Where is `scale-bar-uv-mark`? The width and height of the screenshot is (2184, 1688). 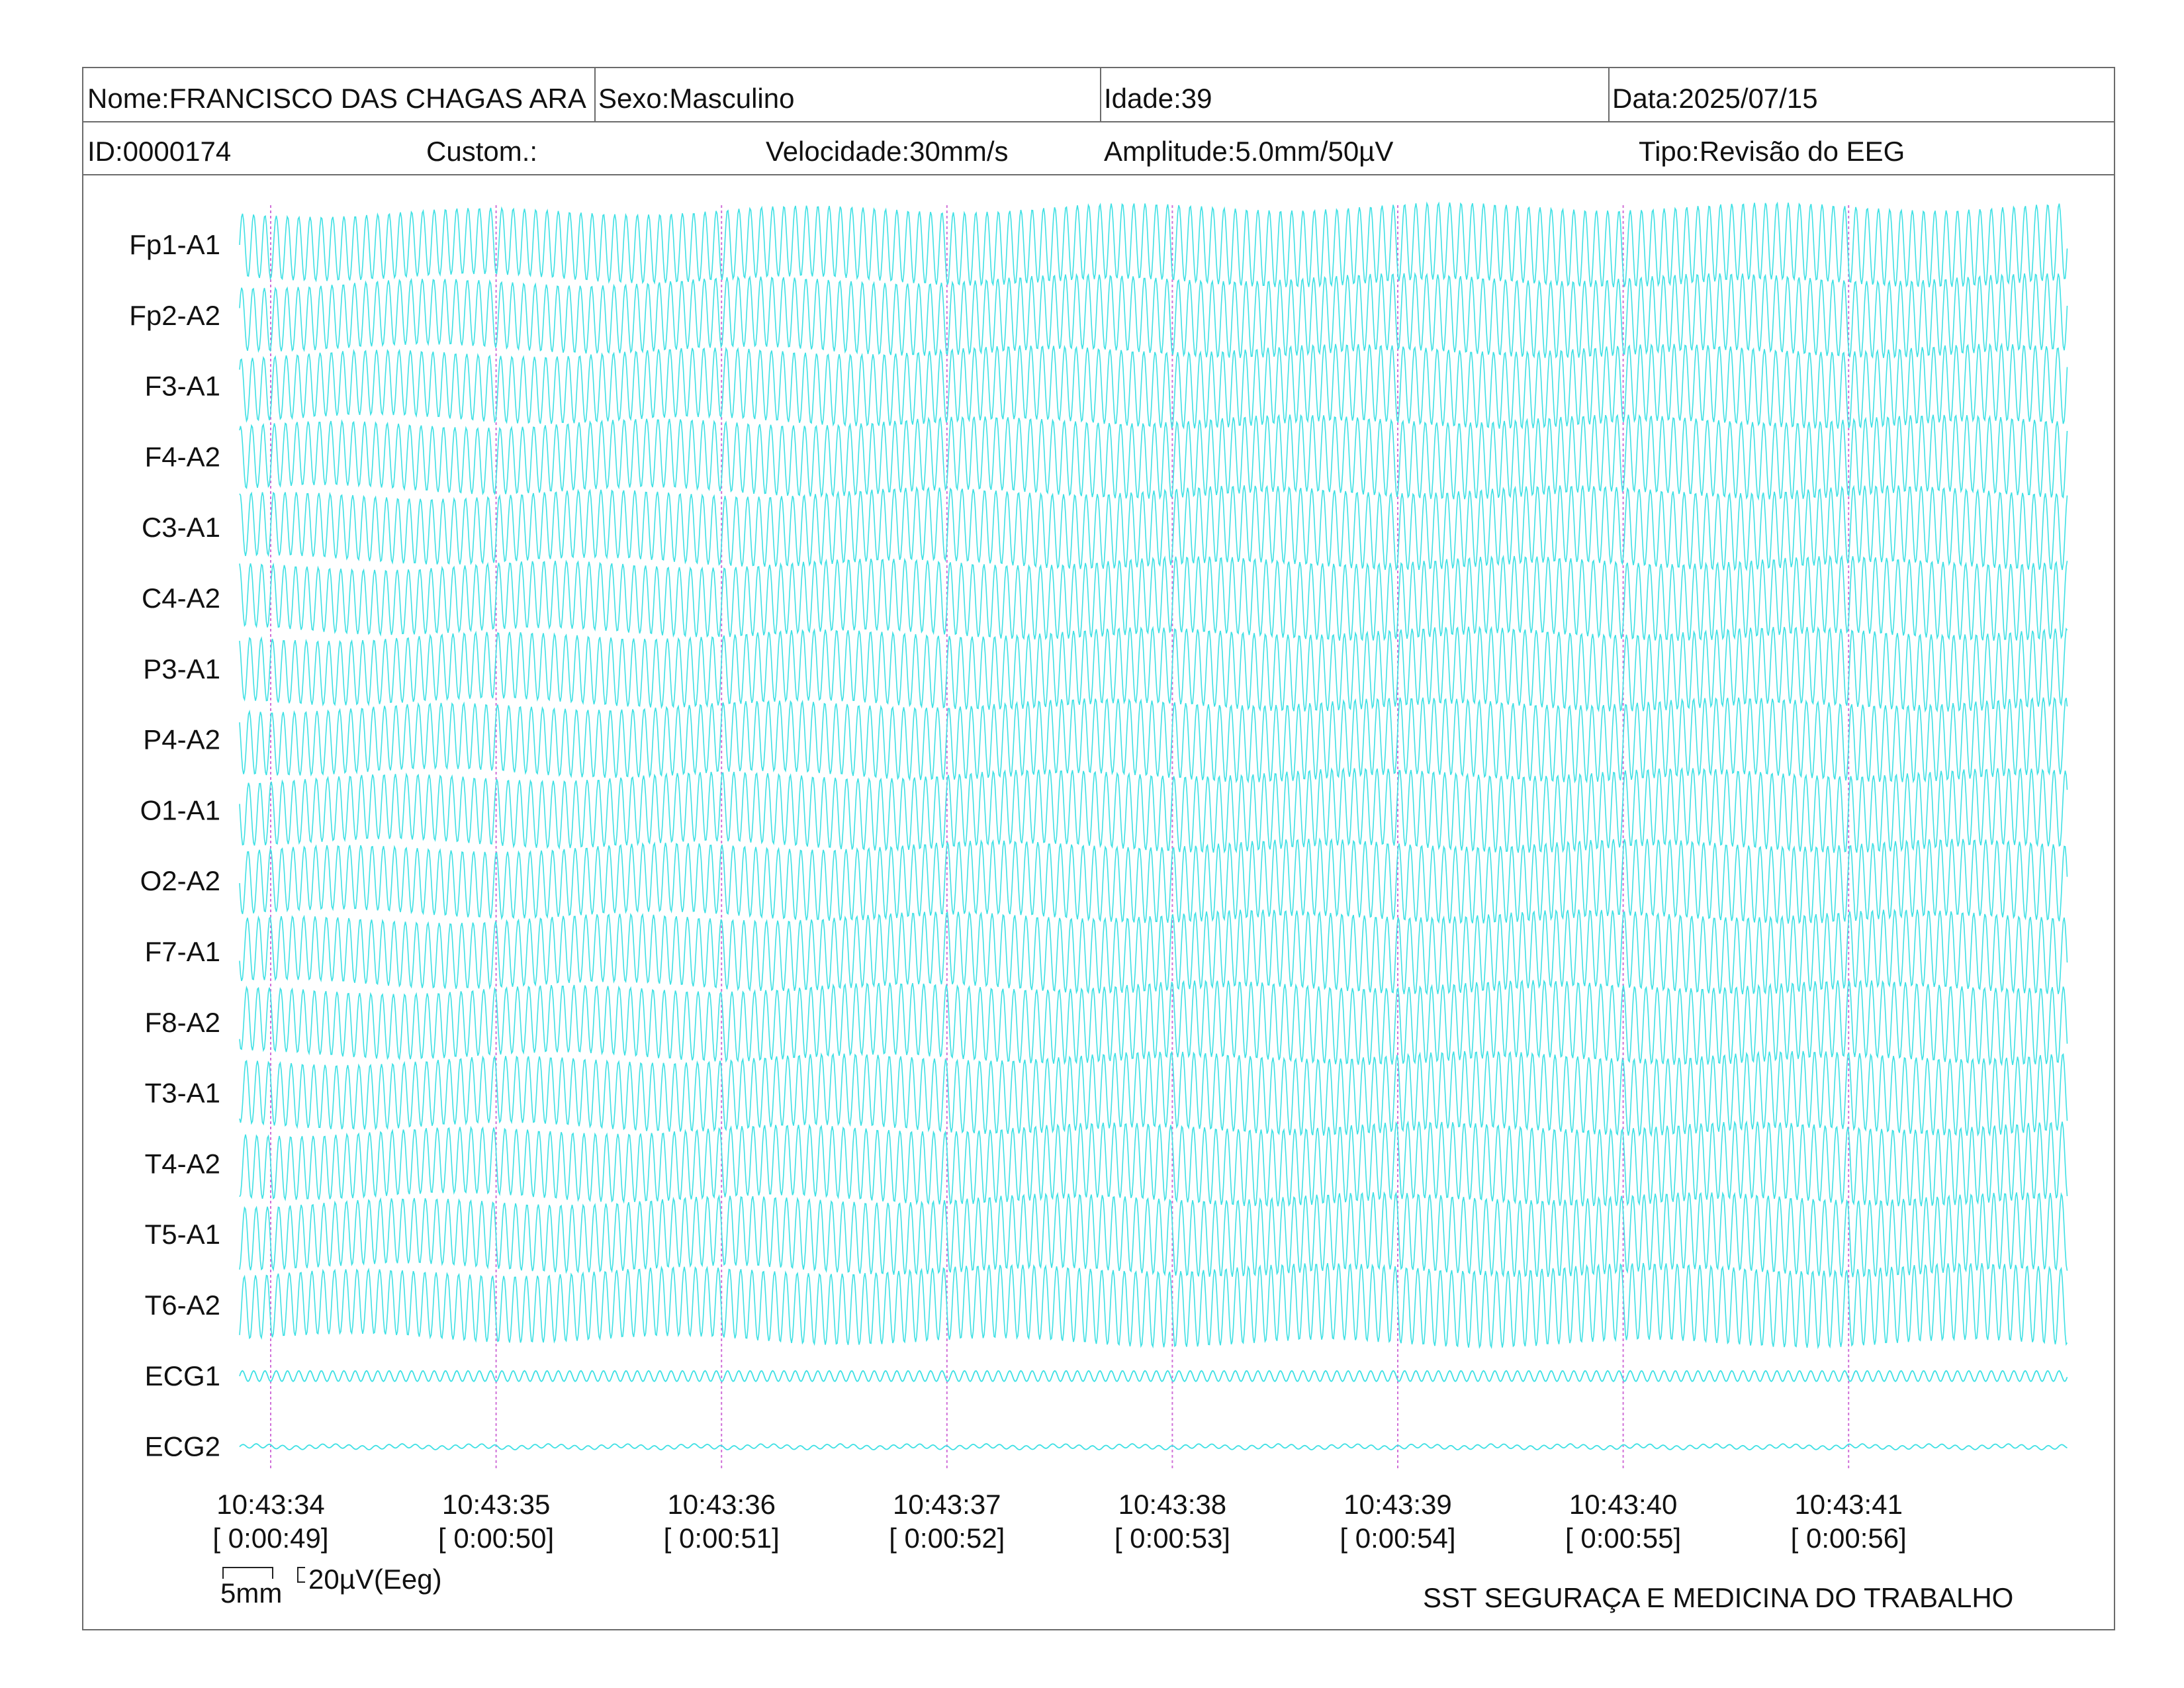
scale-bar-uv-mark is located at coordinates (301, 1575).